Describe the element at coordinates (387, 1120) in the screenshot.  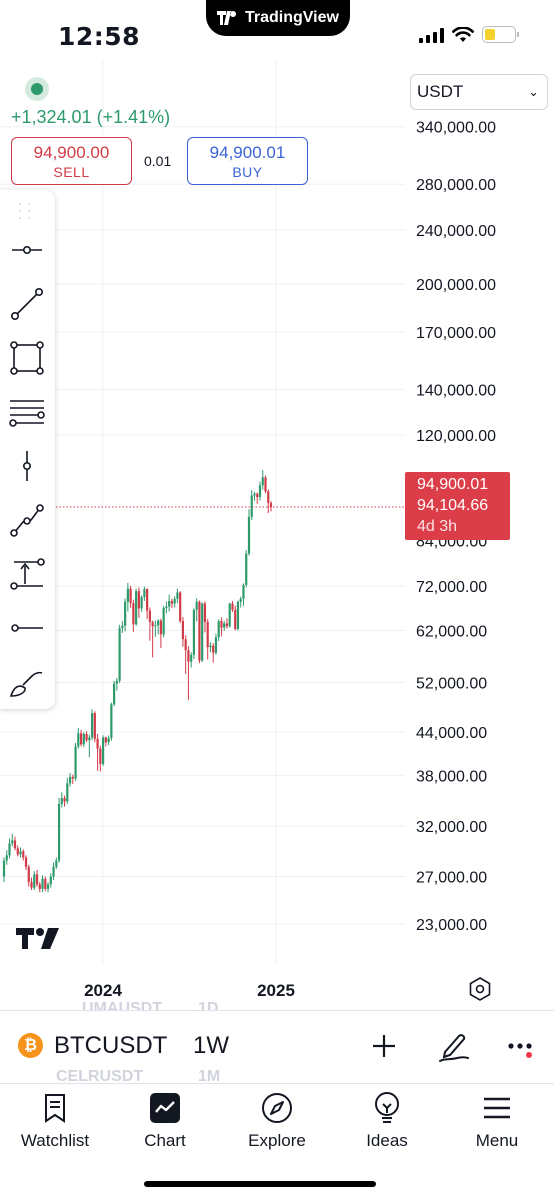
I see `nav-ideas: Ideas` at that location.